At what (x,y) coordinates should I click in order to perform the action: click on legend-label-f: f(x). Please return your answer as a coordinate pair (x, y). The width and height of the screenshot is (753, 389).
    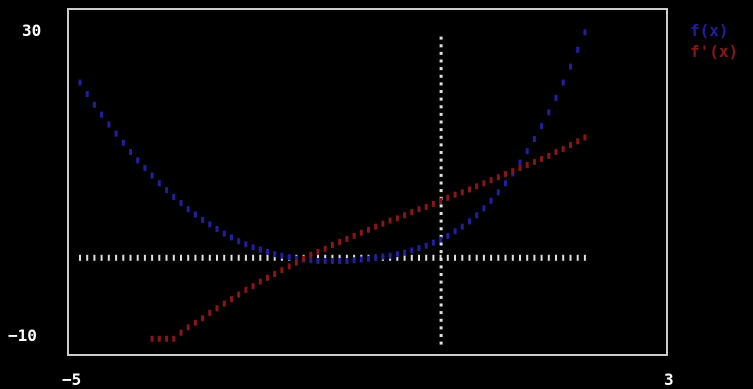
    Looking at the image, I should click on (709, 30).